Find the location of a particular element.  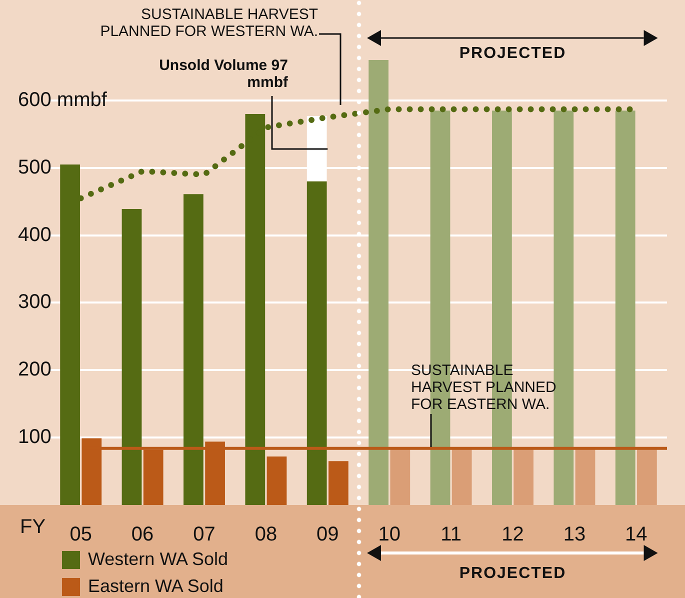

y-tick-label: 300 is located at coordinates (35, 302).